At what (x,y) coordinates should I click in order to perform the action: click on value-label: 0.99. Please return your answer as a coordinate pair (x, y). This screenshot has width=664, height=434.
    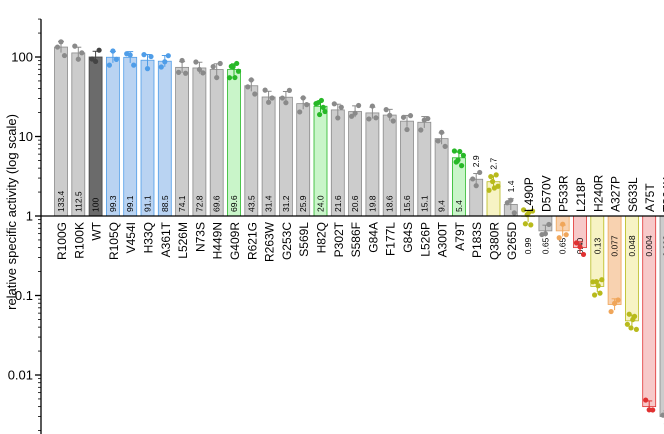
    Looking at the image, I should click on (528, 245).